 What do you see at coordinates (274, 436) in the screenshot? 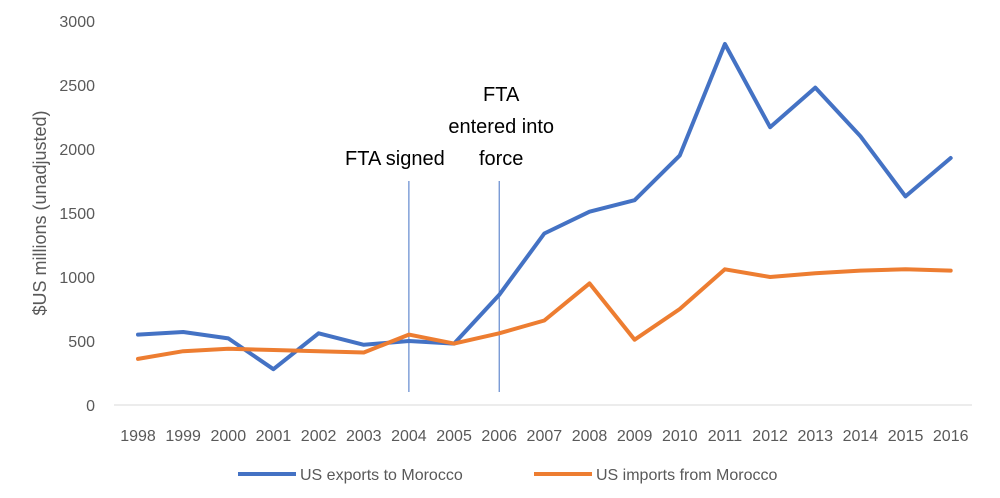
I see `x-tick-label: 2001` at bounding box center [274, 436].